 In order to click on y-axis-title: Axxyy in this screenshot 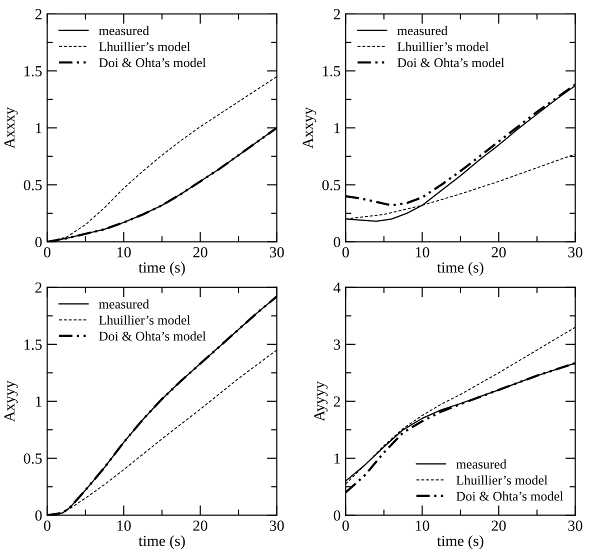, I will do `click(309, 127)`.